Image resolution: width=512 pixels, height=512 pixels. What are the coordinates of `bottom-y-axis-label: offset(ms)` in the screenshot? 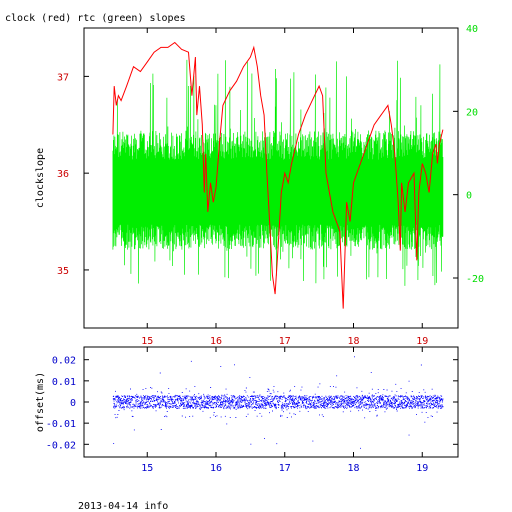 It's located at (40, 402).